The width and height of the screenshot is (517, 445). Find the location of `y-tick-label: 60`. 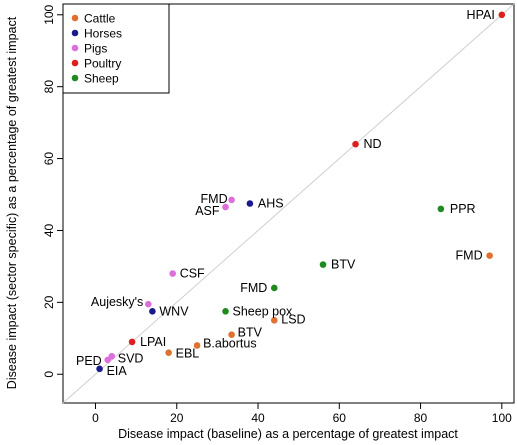

y-tick-label: 60 is located at coordinates (49, 159).